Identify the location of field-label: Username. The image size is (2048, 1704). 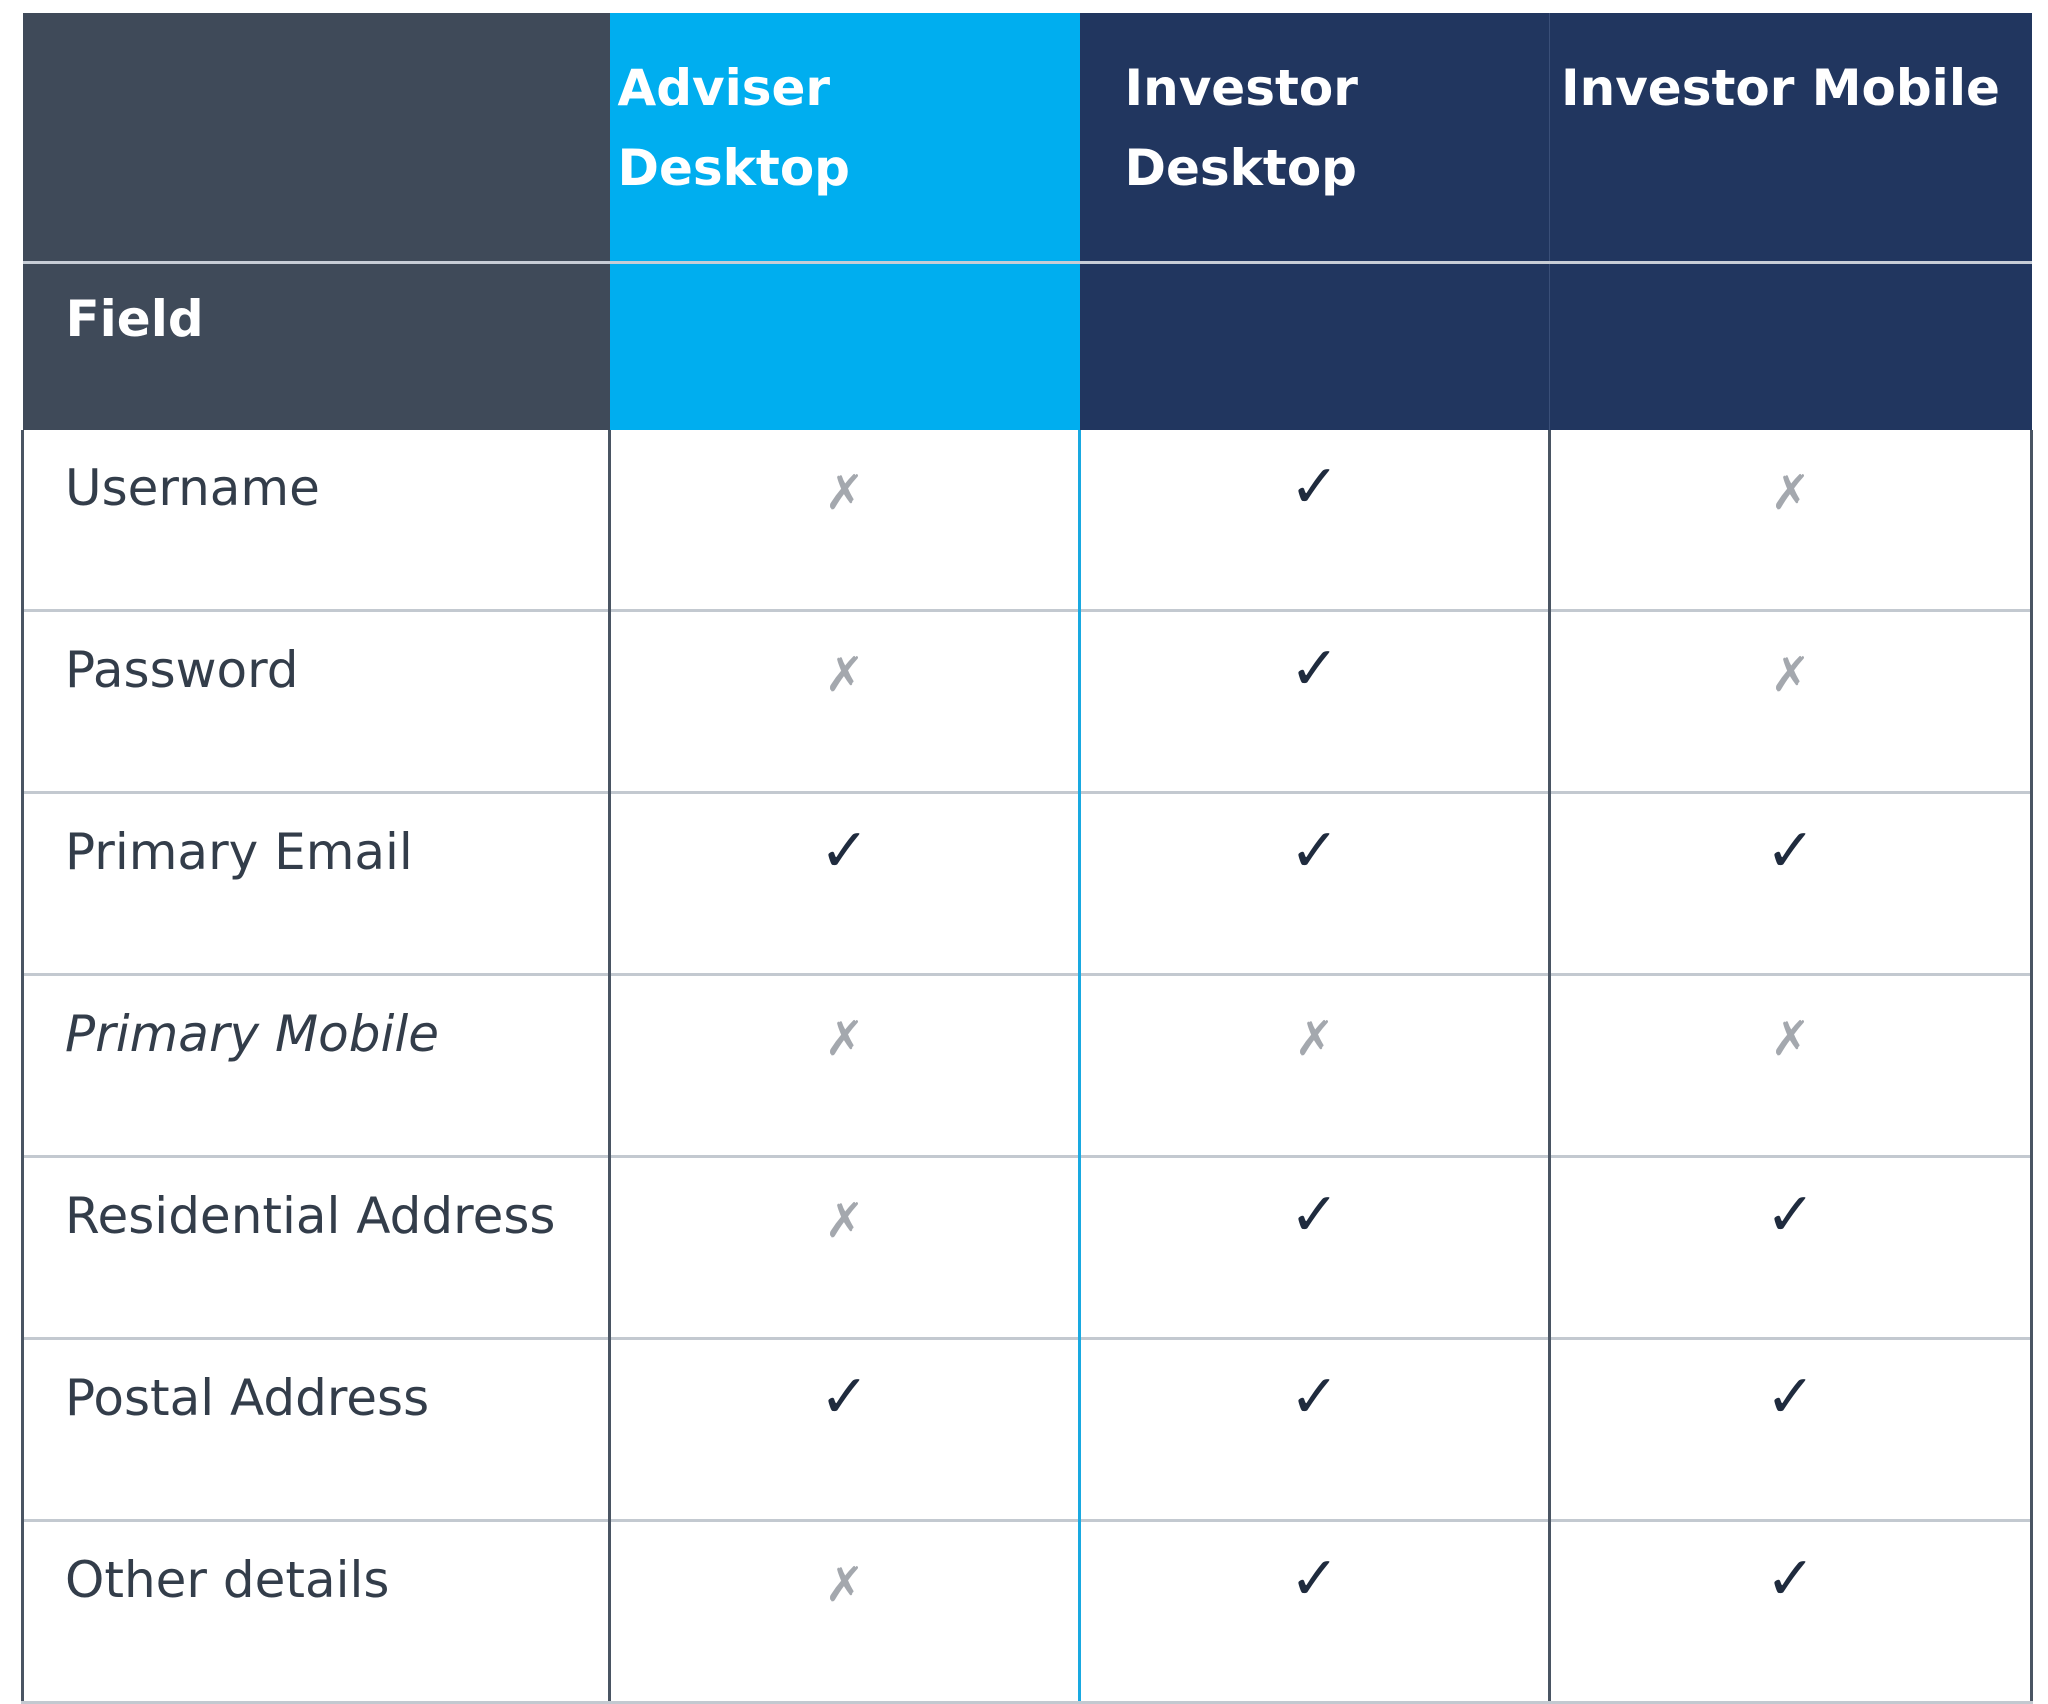
(192, 488).